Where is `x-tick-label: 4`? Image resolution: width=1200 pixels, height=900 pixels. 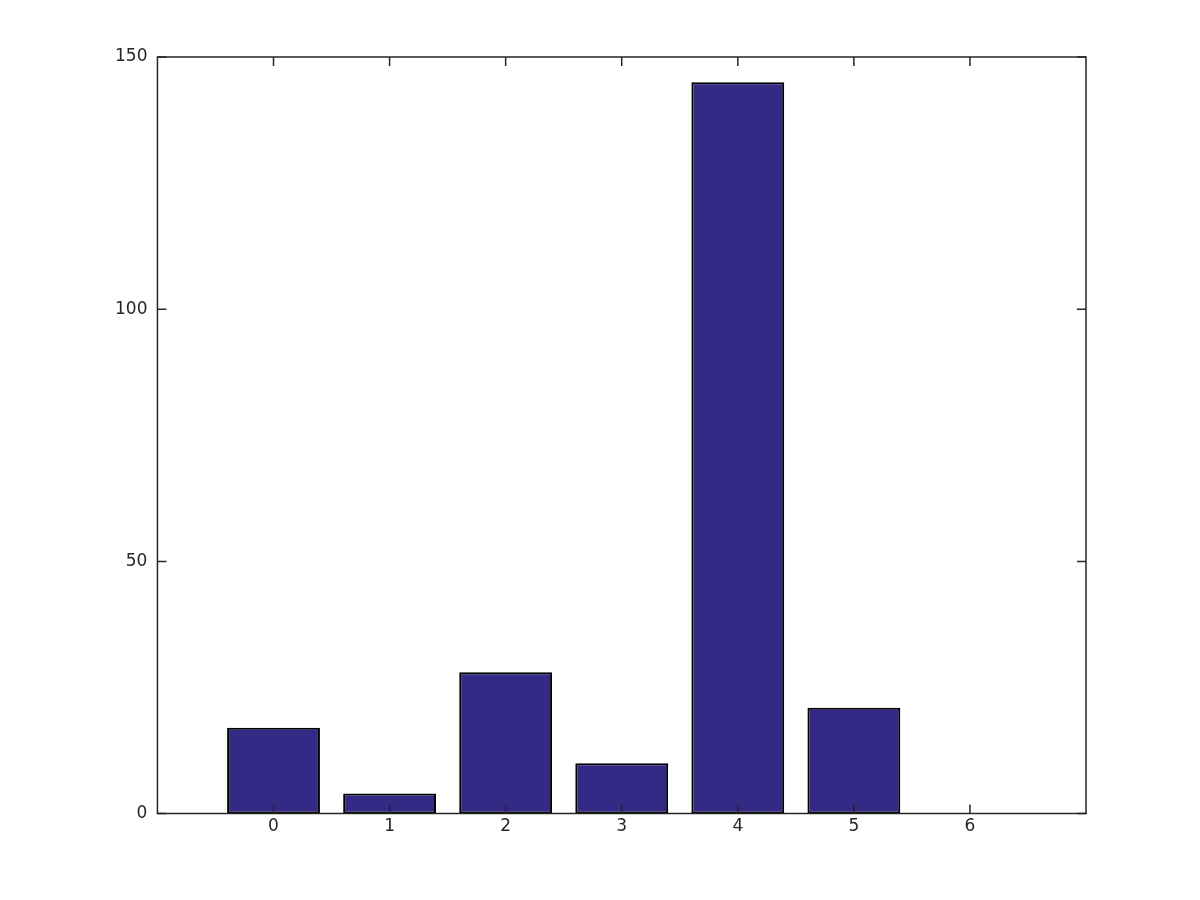 x-tick-label: 4 is located at coordinates (738, 825).